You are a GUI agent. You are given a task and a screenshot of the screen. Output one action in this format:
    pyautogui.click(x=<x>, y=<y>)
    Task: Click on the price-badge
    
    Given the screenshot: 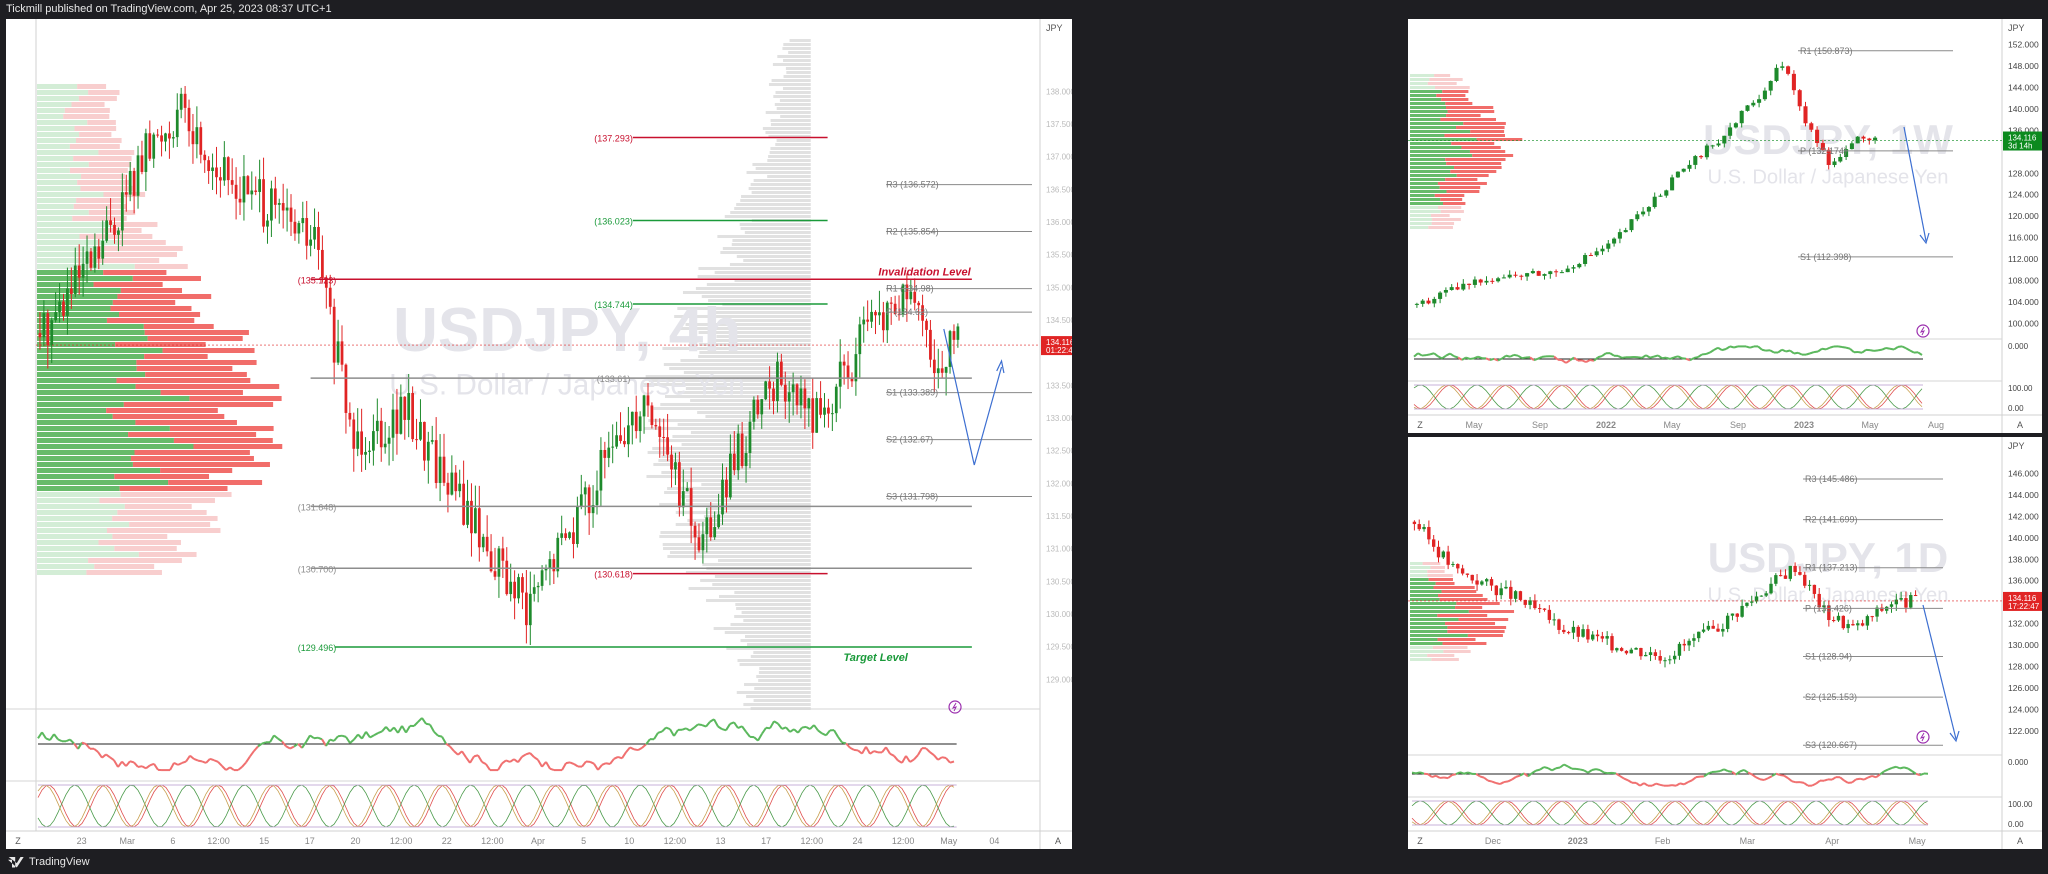 What is the action you would take?
    pyautogui.click(x=2022, y=601)
    